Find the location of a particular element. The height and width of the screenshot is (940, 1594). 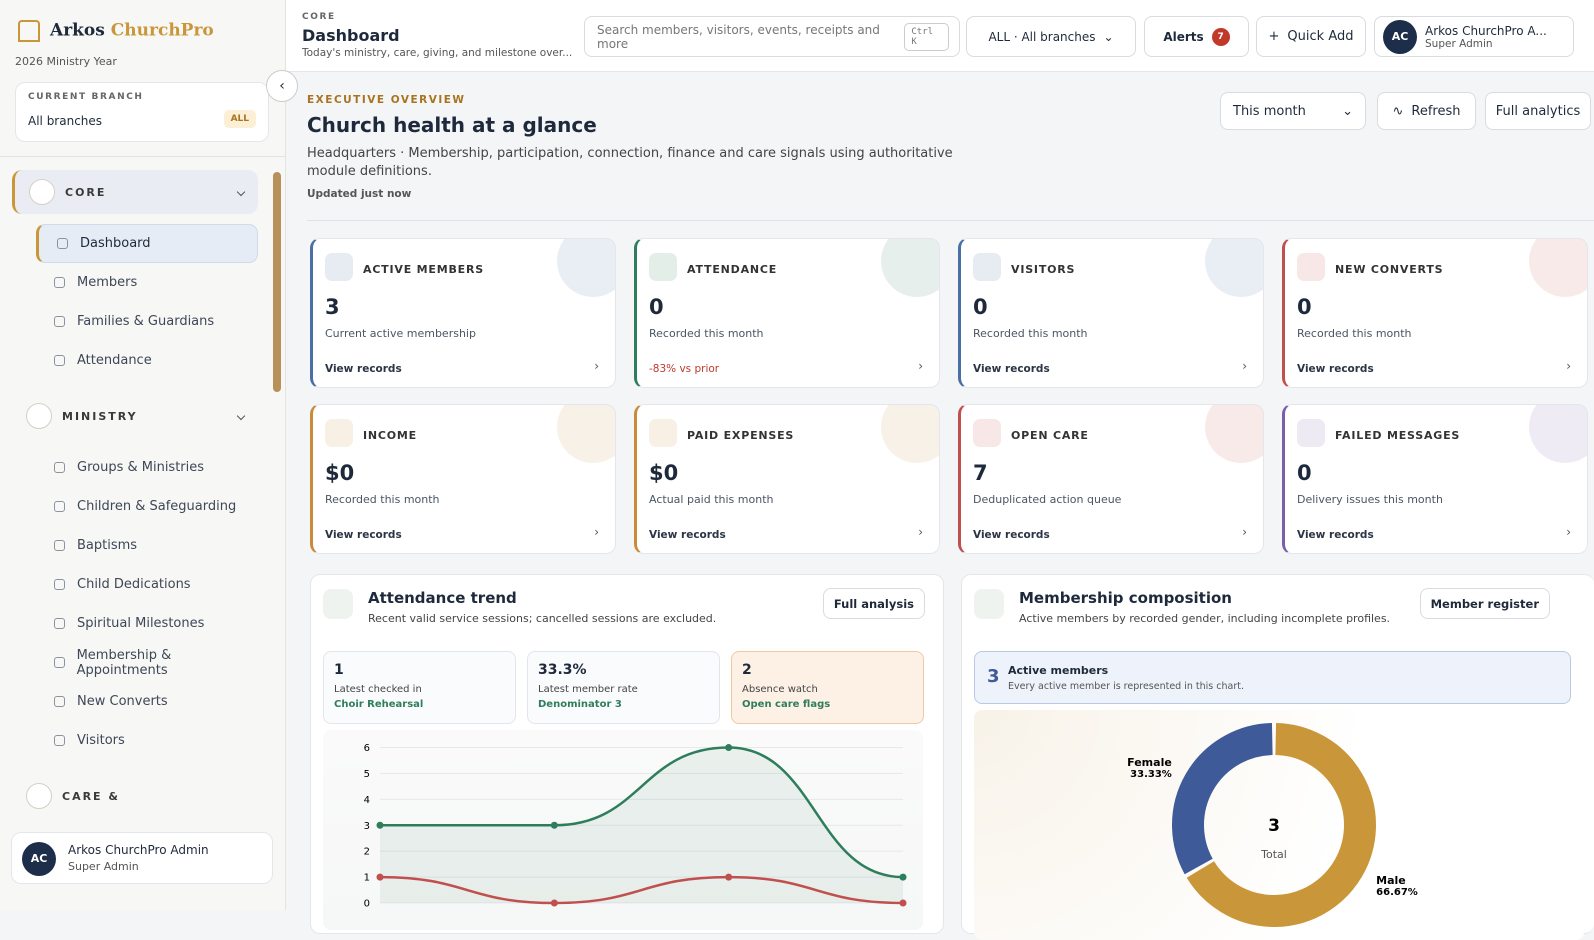

full-analytics-label: Full analytics is located at coordinates (1538, 111).